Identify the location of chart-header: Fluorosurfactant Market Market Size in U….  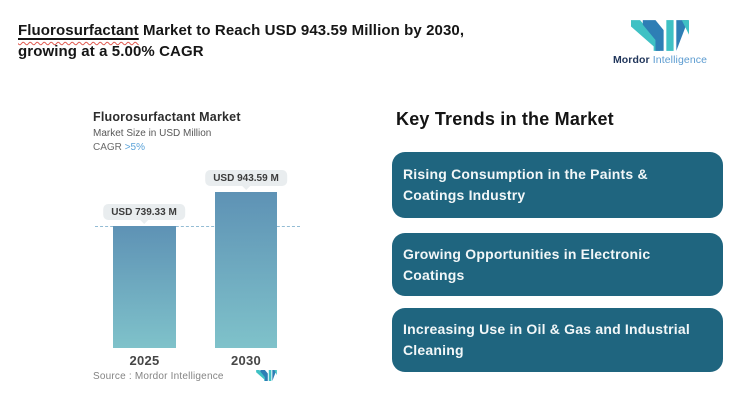
(167, 131).